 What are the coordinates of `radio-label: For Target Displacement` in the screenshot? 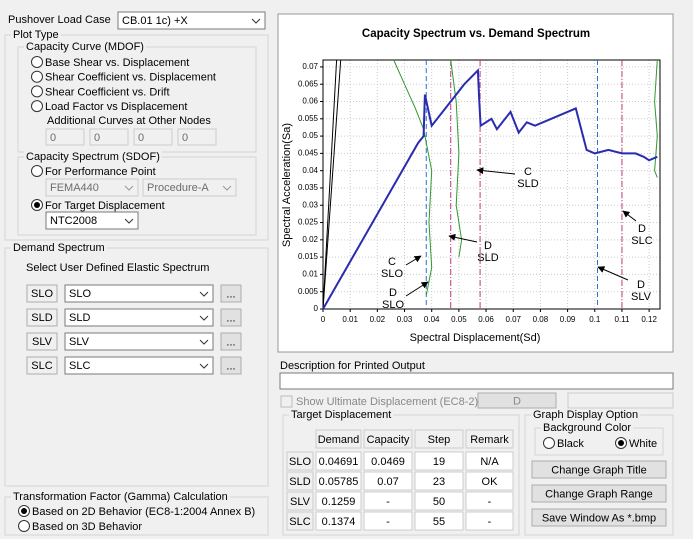 It's located at (105, 206).